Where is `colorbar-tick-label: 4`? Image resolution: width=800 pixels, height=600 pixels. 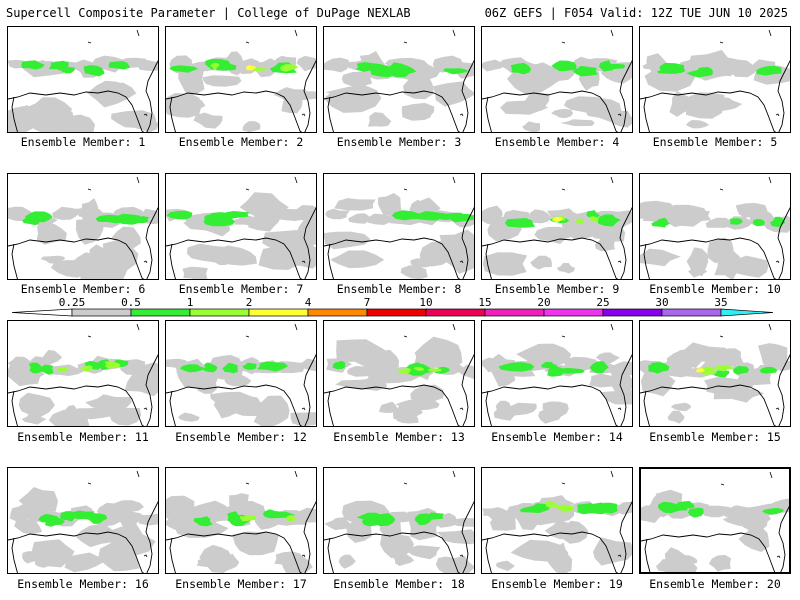
colorbar-tick-label: 4 is located at coordinates (308, 303).